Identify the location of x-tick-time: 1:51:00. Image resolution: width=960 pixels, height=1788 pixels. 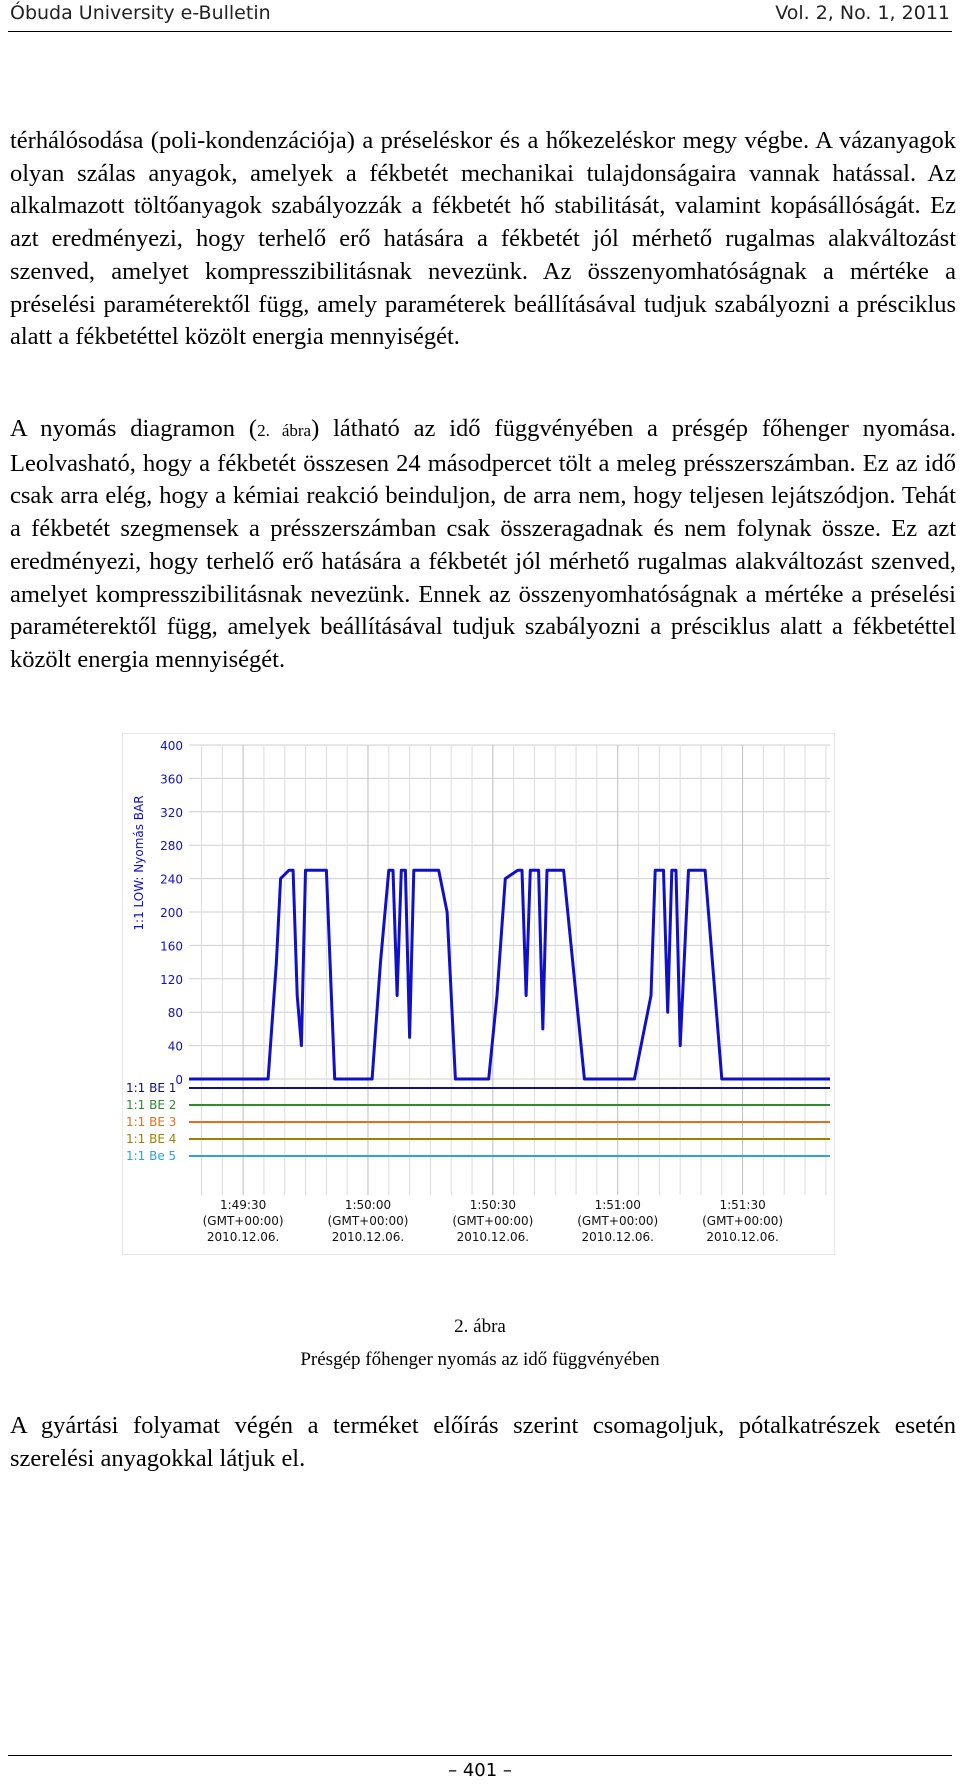
(618, 1205).